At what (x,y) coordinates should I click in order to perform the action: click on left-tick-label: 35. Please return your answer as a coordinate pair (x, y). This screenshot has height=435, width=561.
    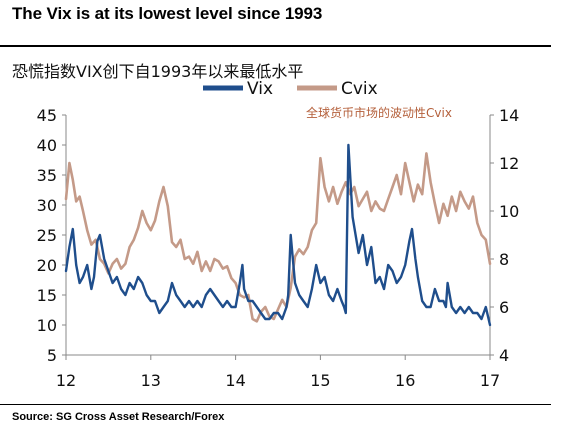
    Looking at the image, I should click on (47, 175).